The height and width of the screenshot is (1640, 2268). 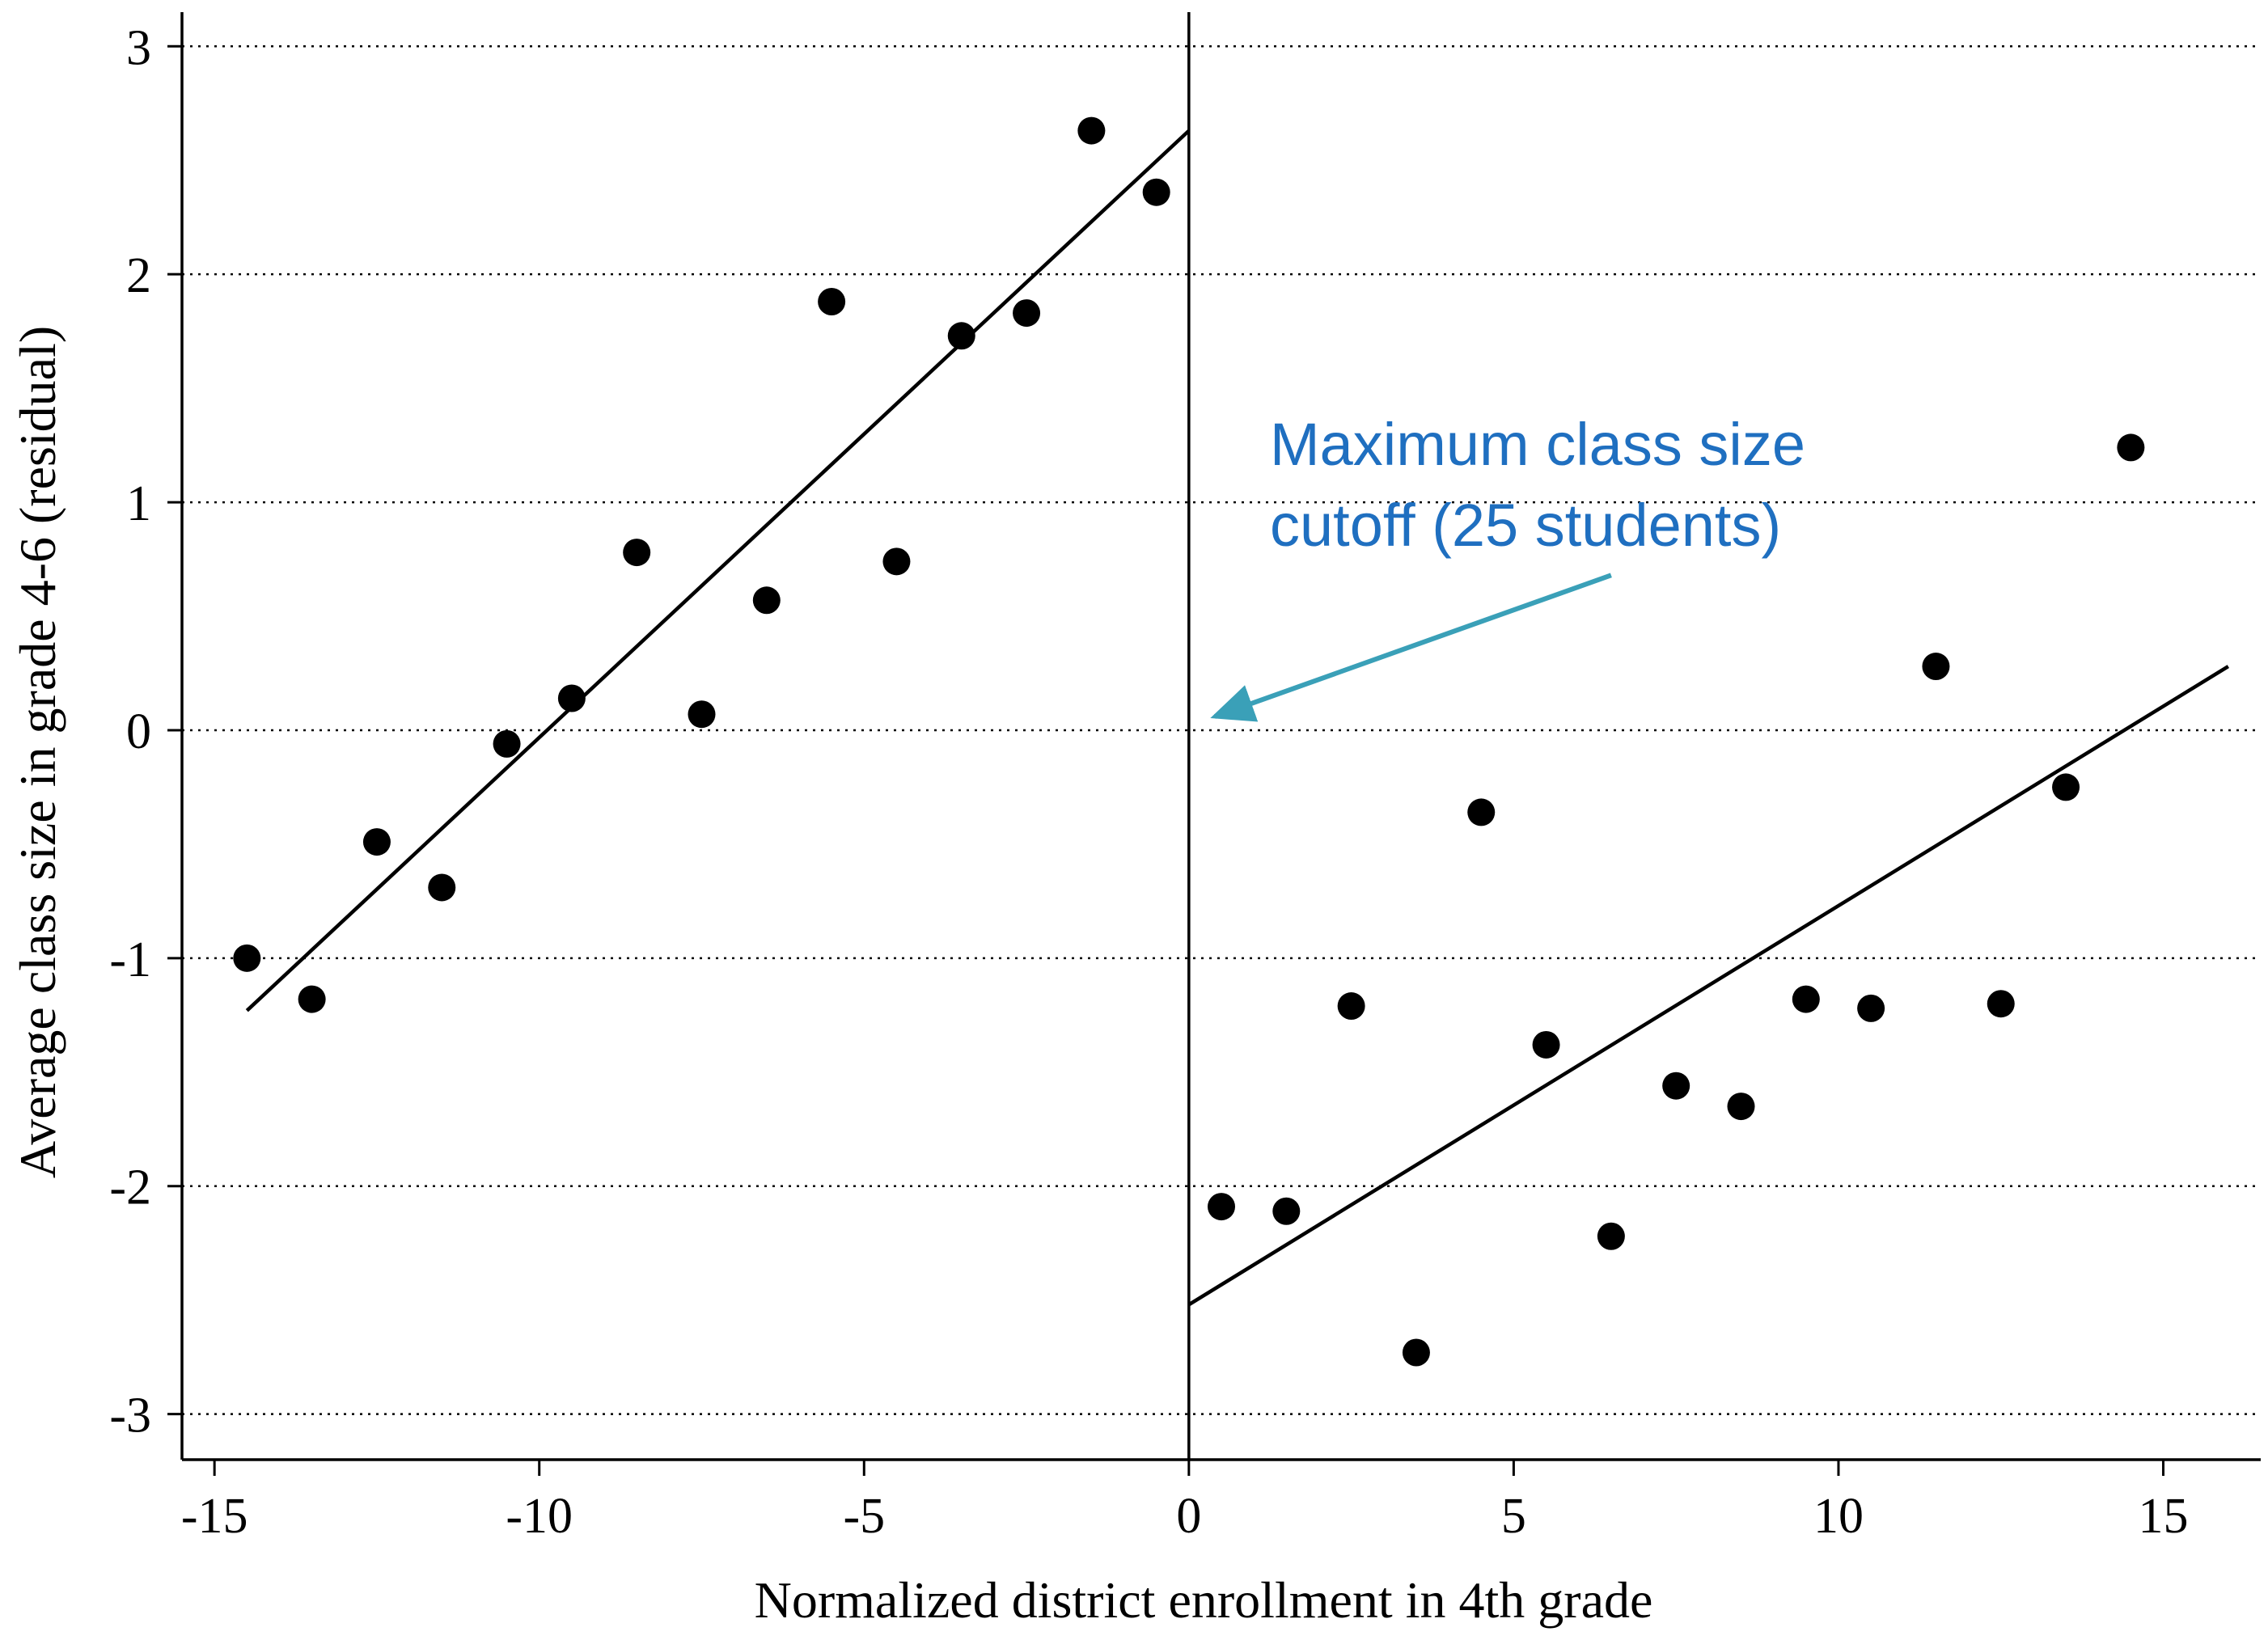 I want to click on x-tick-label-5: 10, so click(x=1839, y=1516).